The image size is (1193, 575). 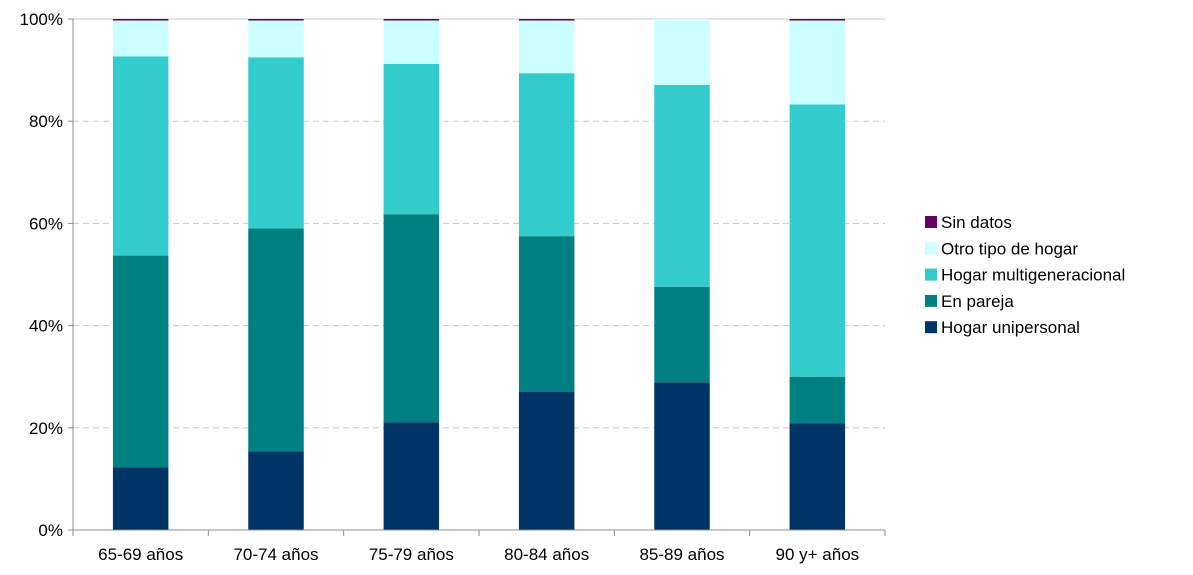 I want to click on y-tick-label: 80%, so click(x=46, y=121).